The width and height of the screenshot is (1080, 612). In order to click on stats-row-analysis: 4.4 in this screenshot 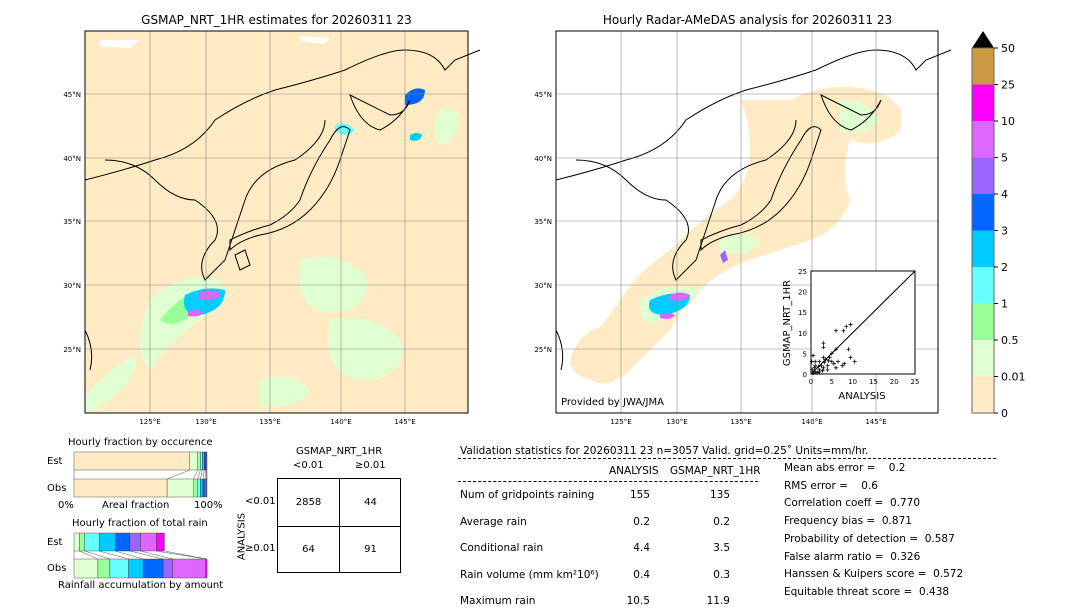, I will do `click(641, 548)`.